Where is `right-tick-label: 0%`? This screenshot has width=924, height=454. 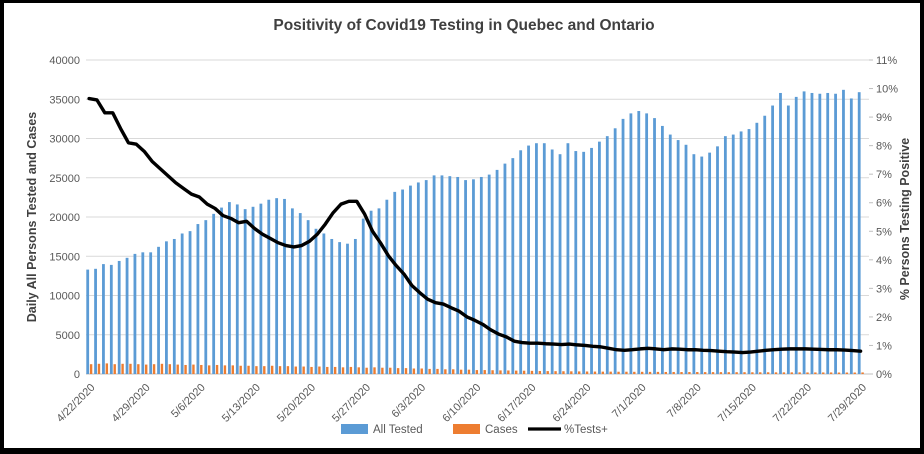
right-tick-label: 0% is located at coordinates (884, 375).